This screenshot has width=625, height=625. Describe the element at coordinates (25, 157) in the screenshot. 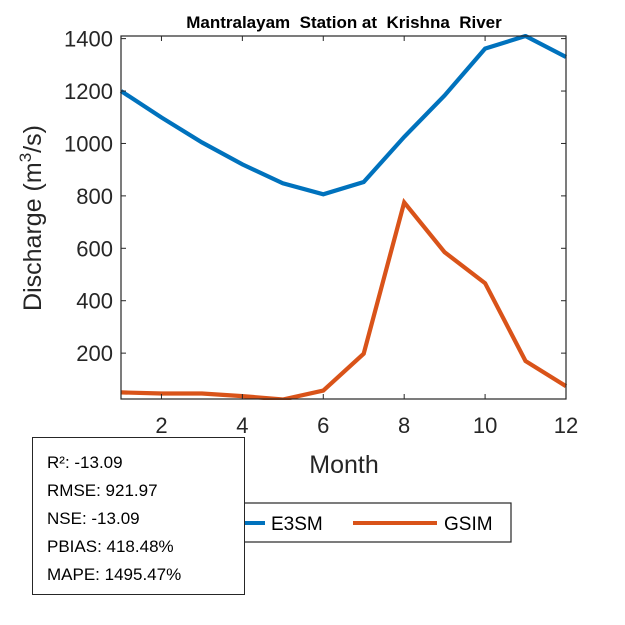

I see `y-axis-label-superscript: 3` at that location.